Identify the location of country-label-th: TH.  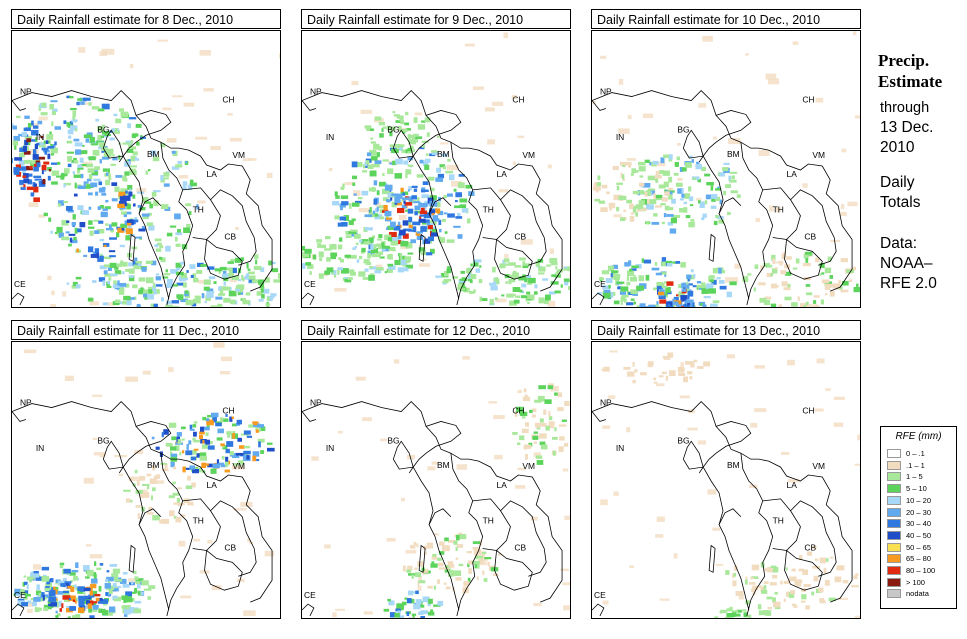
(198, 521).